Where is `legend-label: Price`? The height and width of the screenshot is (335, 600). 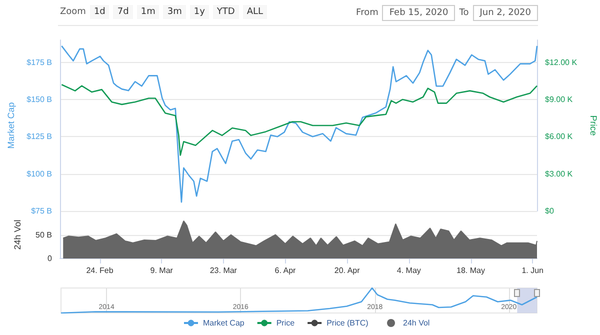
legend-label: Price is located at coordinates (286, 323).